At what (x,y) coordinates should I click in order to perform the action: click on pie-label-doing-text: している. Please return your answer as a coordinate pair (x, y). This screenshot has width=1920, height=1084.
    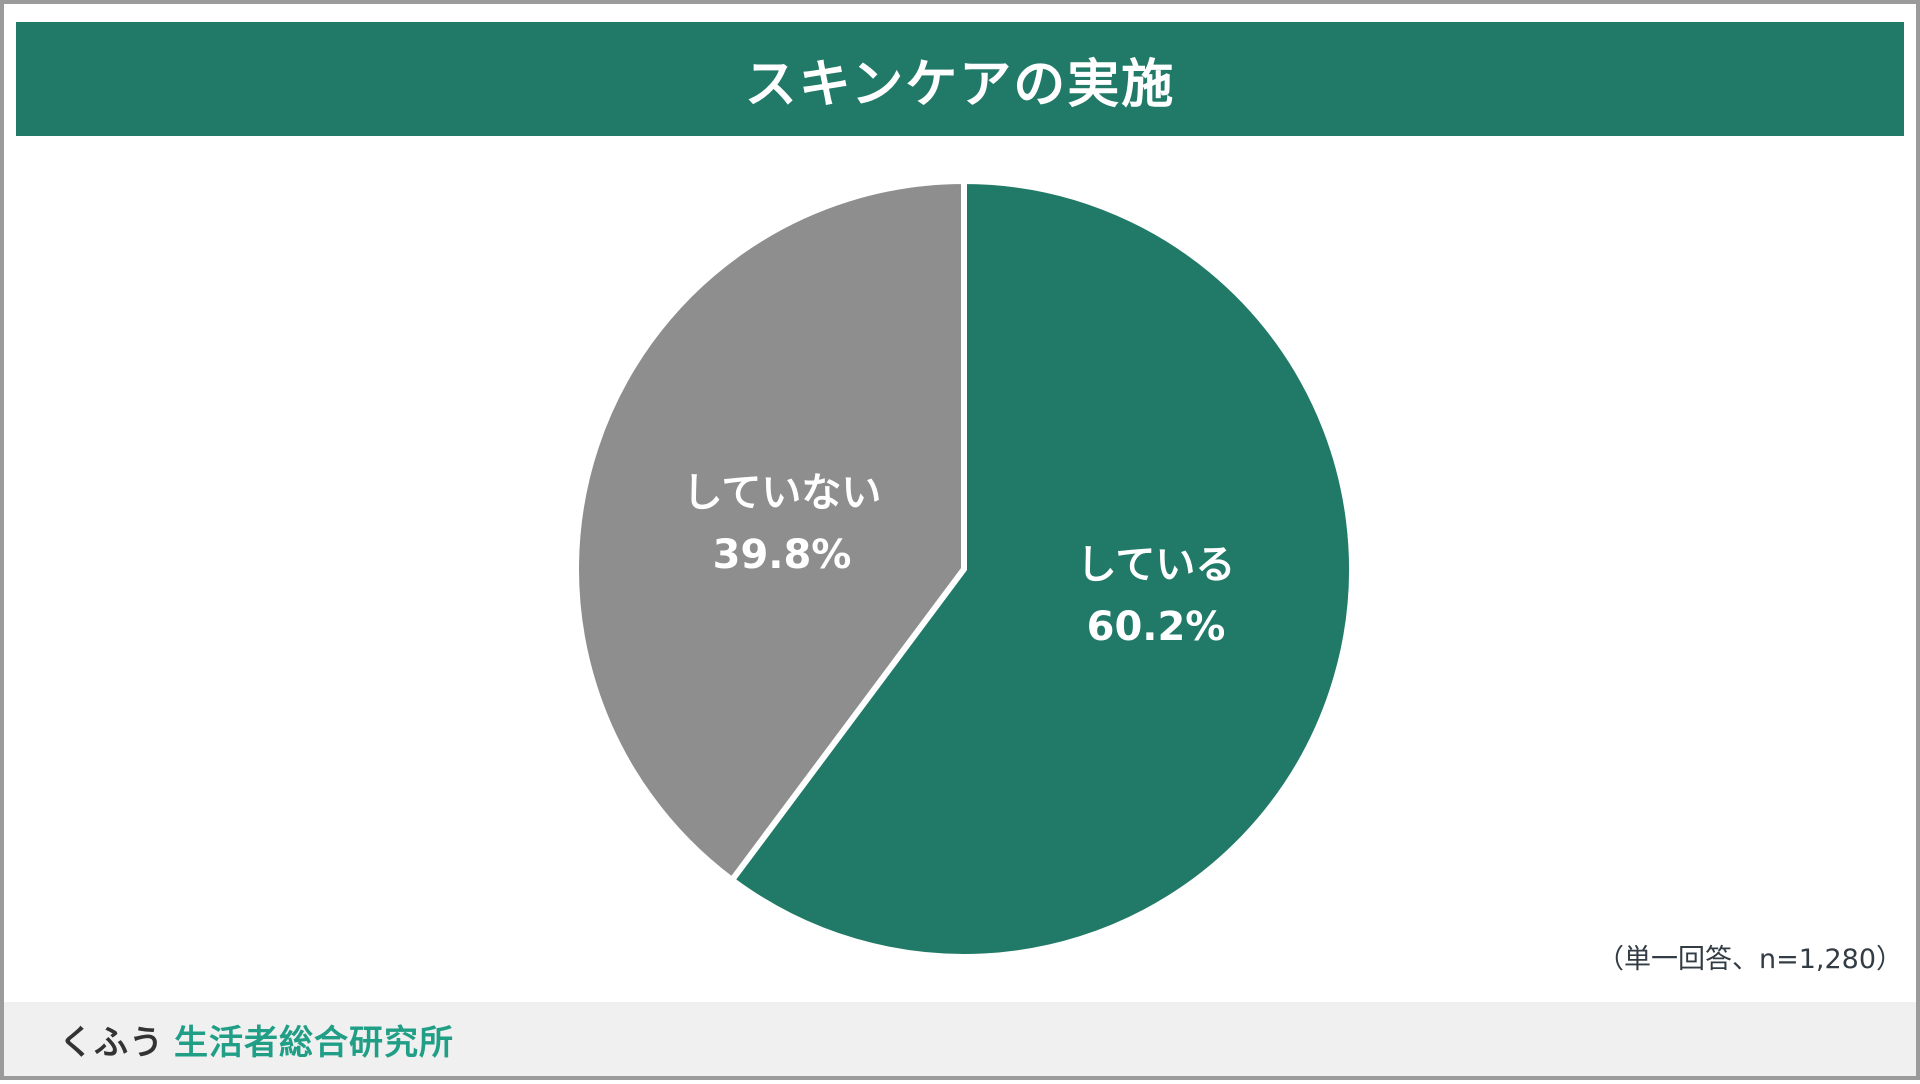
    Looking at the image, I should click on (1156, 565).